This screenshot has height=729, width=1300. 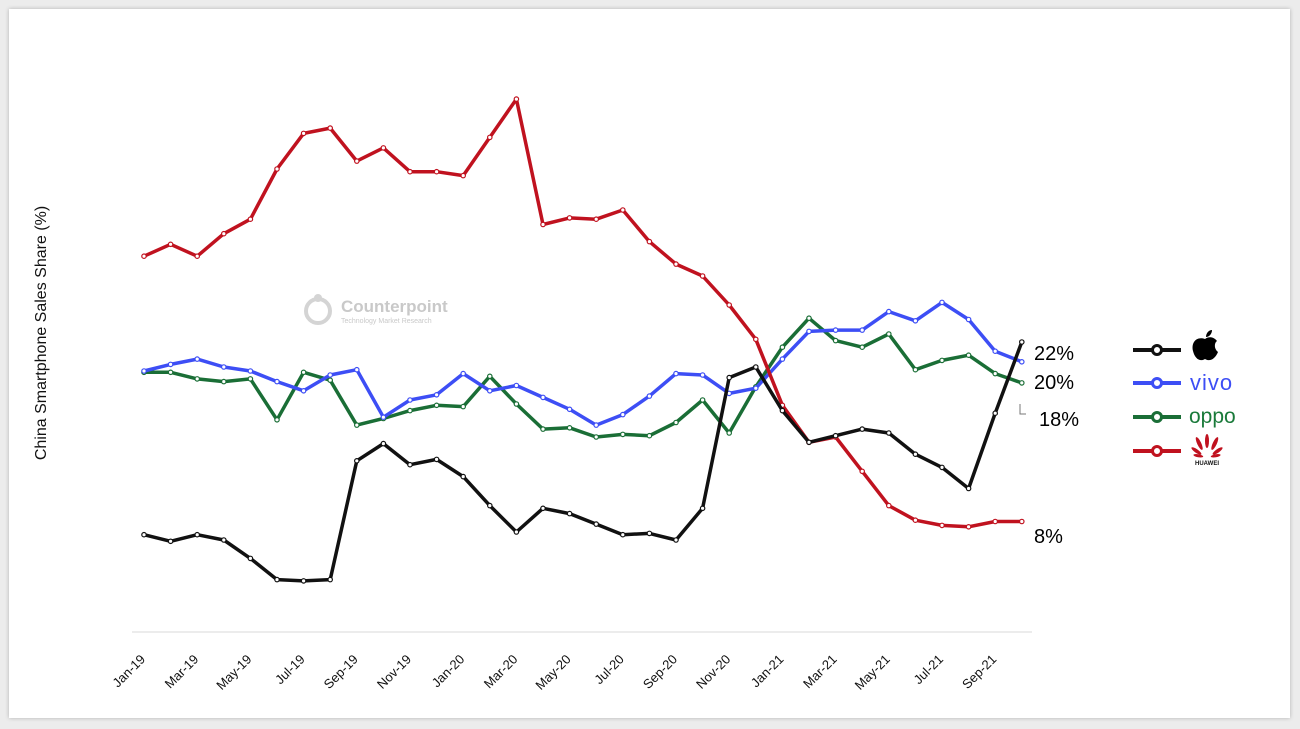 I want to click on counterpoint-logo-dot, so click(x=318, y=298).